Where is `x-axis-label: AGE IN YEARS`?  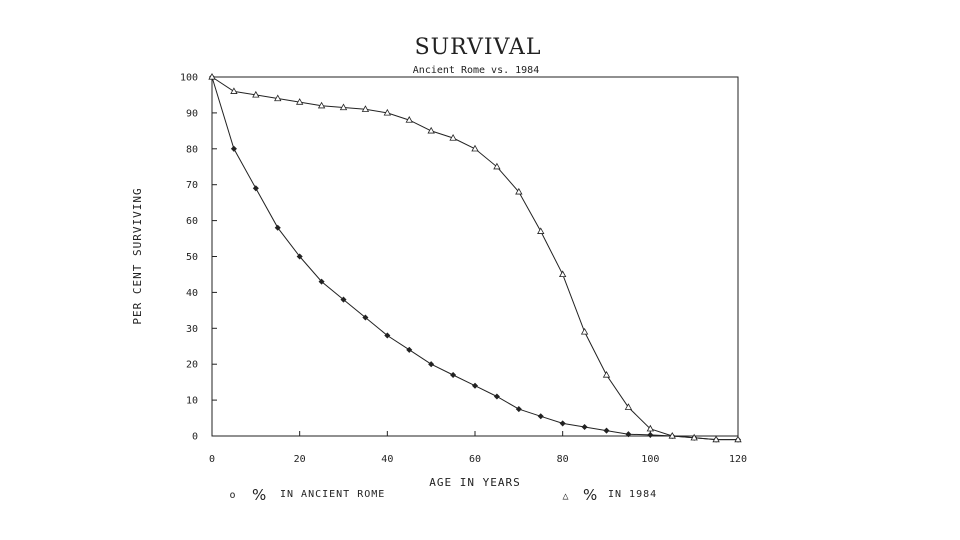 x-axis-label: AGE IN YEARS is located at coordinates (474, 482).